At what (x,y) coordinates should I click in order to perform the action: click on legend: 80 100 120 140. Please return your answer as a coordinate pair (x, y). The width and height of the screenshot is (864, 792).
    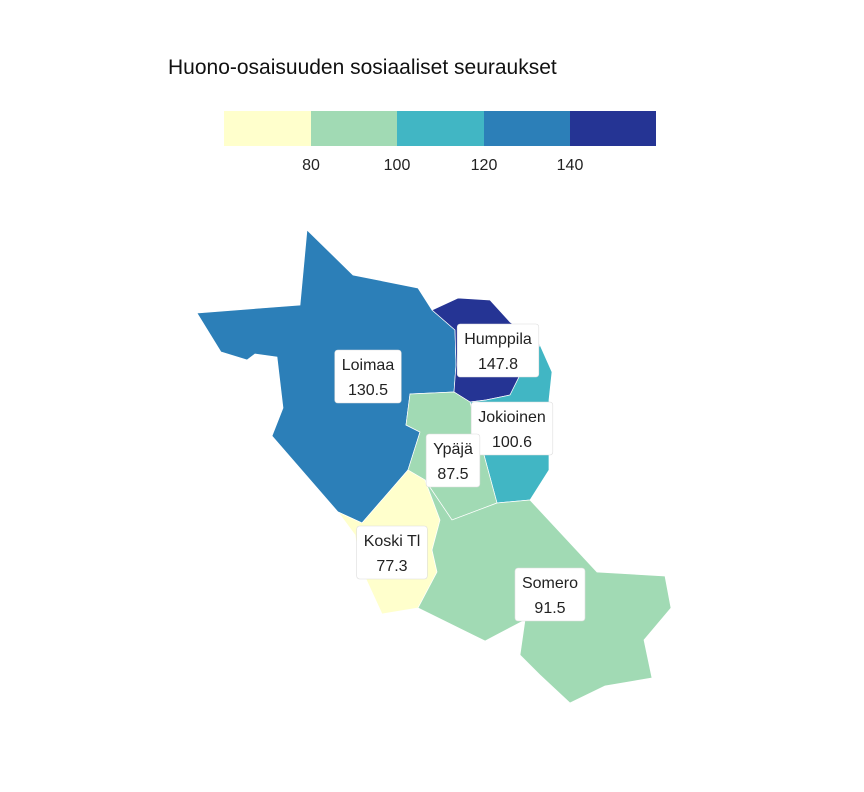
    Looking at the image, I should click on (440, 142).